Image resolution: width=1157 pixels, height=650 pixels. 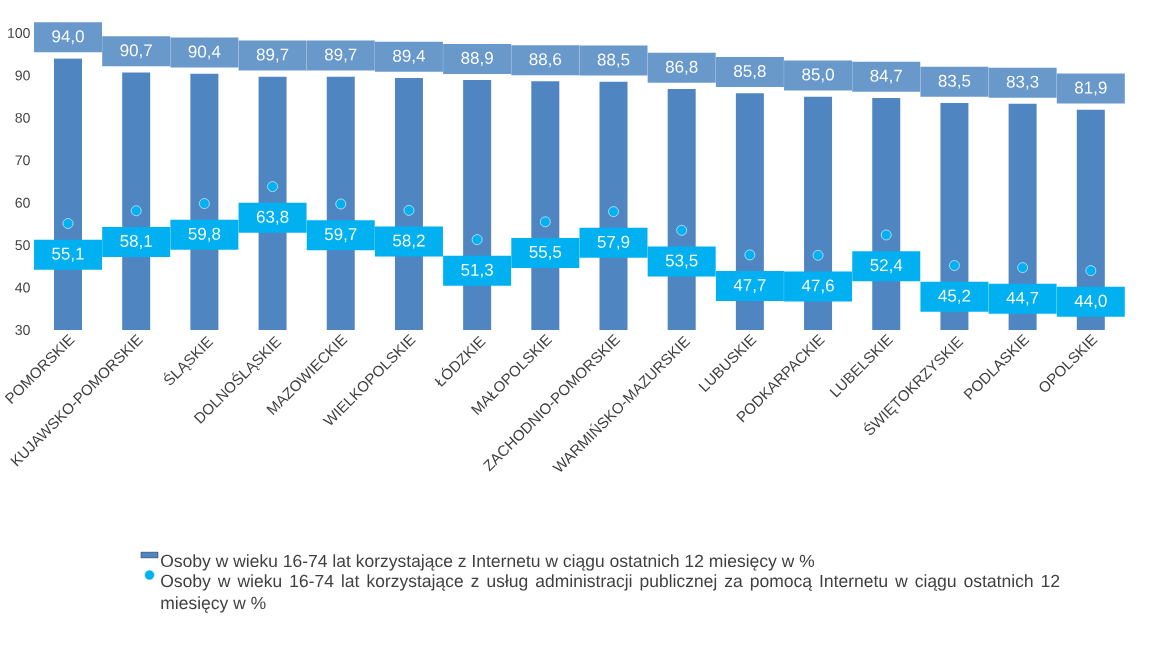 I want to click on data-label: 53,5, so click(x=681, y=261).